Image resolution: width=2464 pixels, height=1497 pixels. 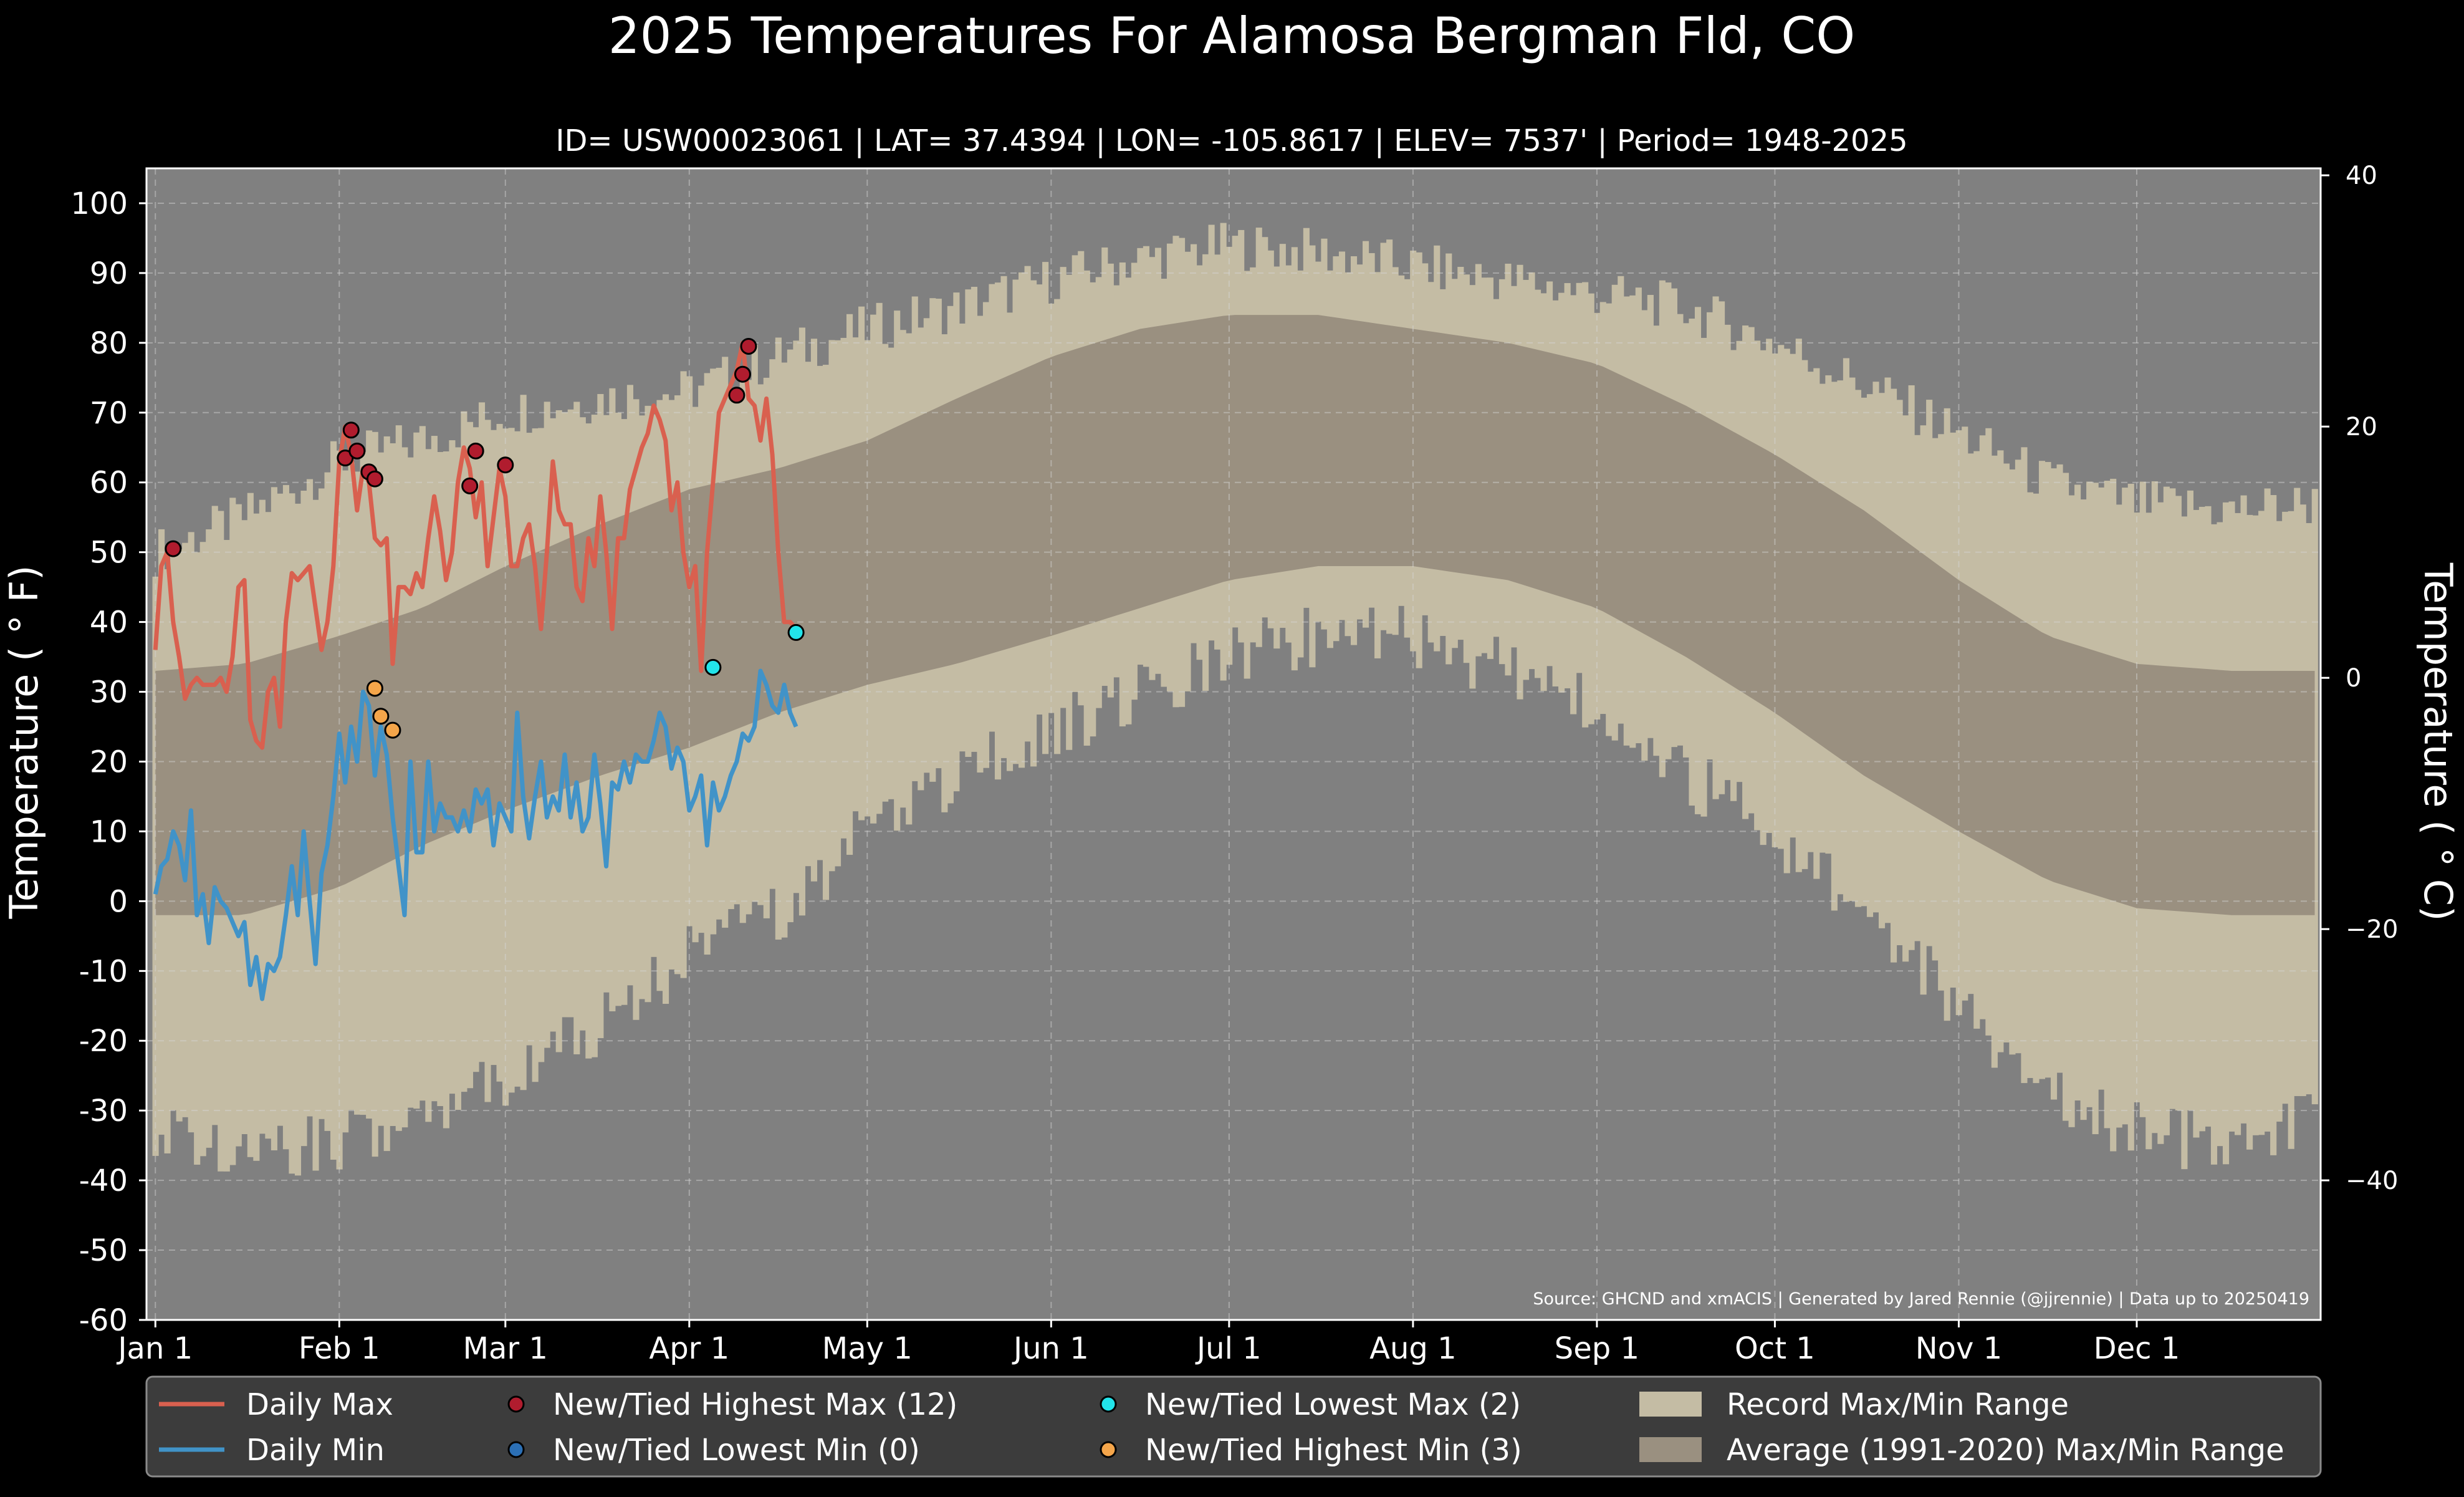 I want to click on daily-min-line, so click(x=475, y=834).